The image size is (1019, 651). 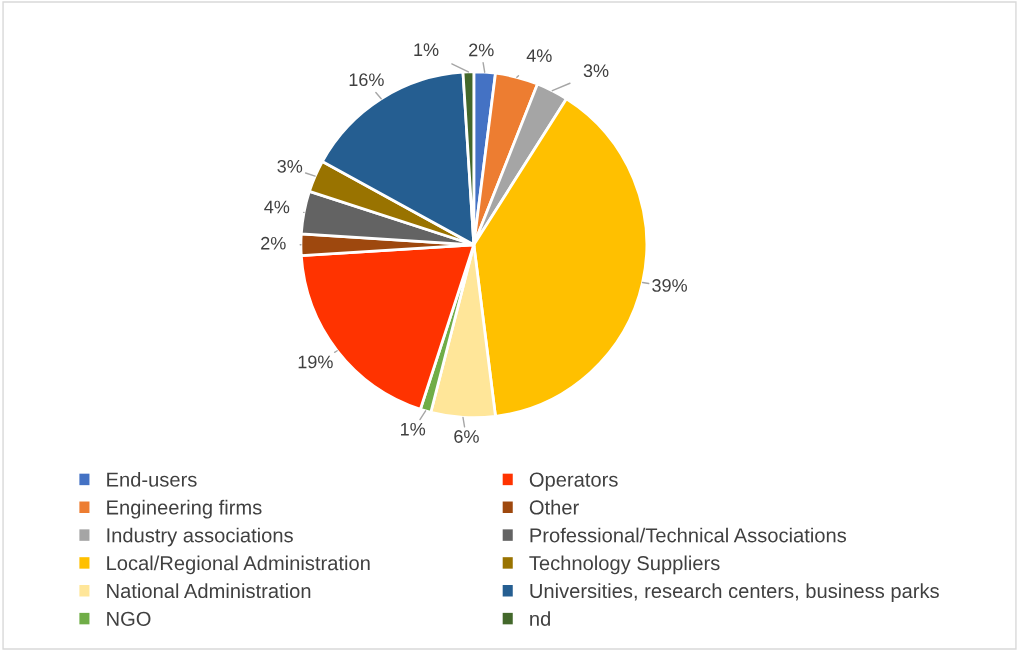 What do you see at coordinates (624, 565) in the screenshot?
I see `legend-label: Technology Suppliers` at bounding box center [624, 565].